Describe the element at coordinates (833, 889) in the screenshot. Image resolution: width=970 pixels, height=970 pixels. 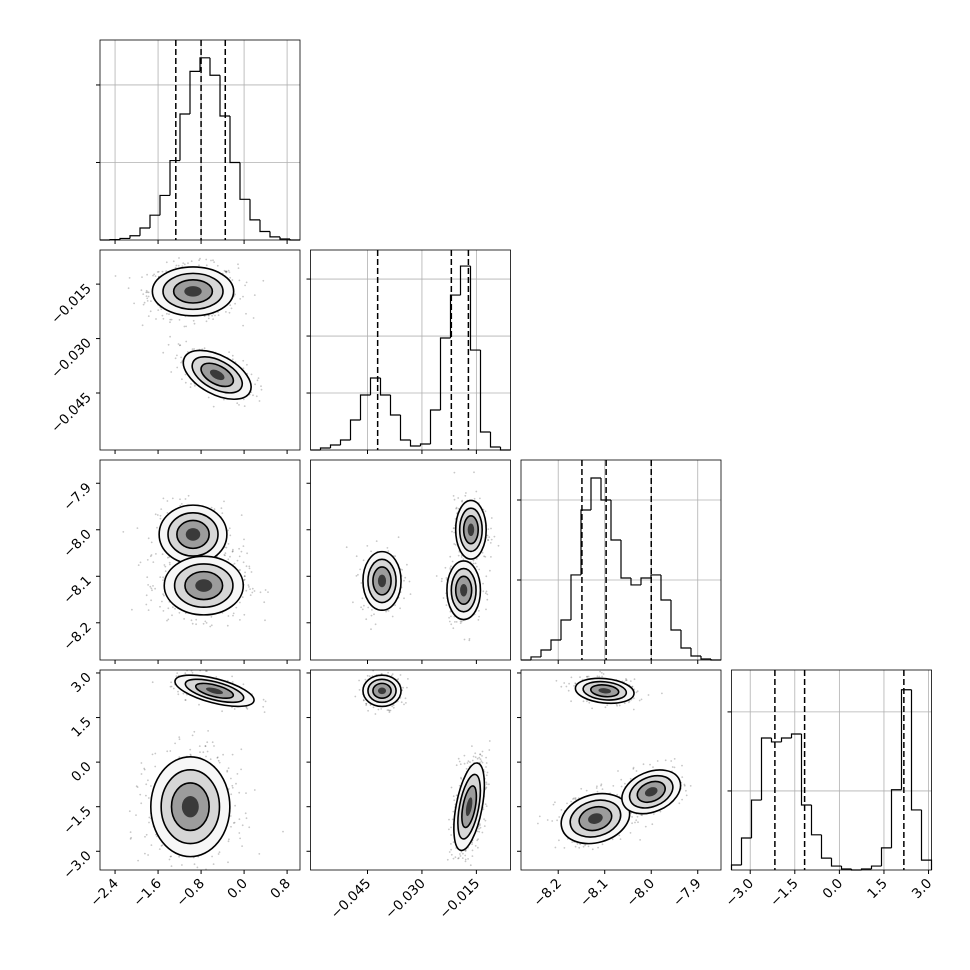
I see `x-tick-label: 0.0` at that location.